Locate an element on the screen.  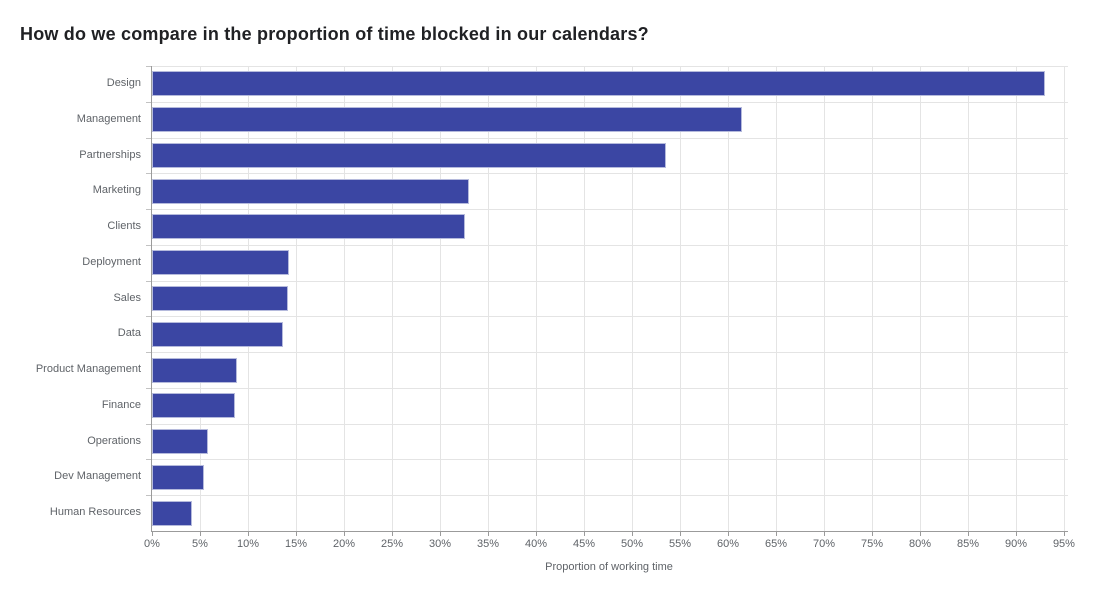
x-tick-label: 55% is located at coordinates (679, 544).